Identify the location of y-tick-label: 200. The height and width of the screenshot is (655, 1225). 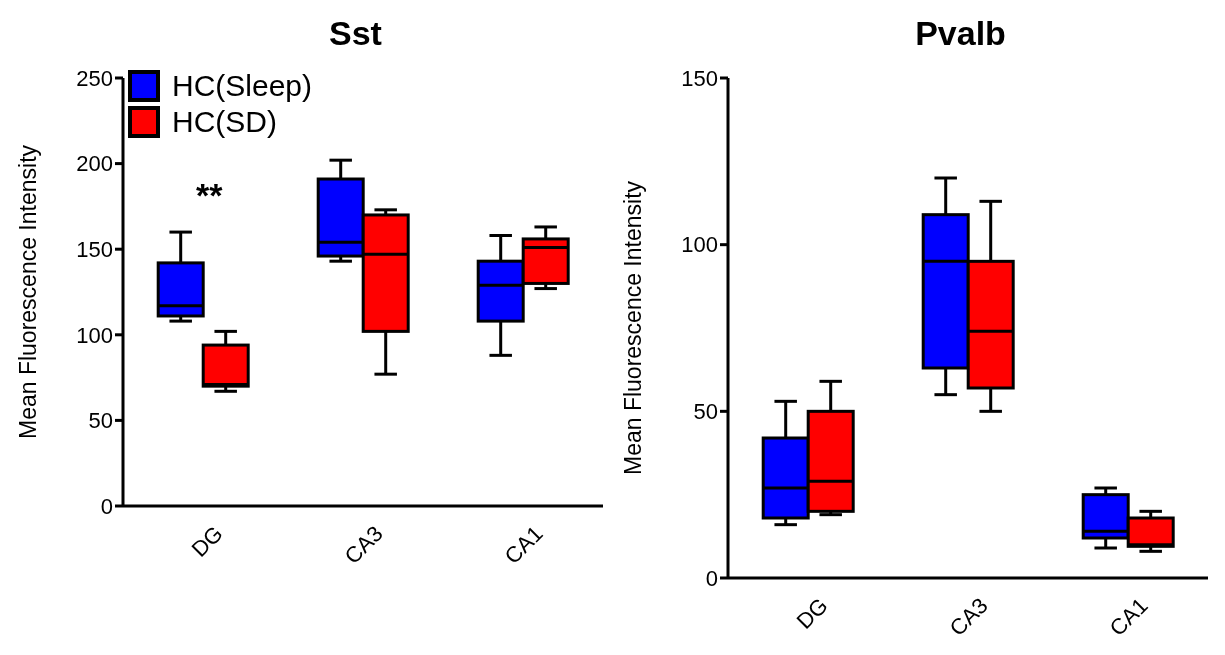
(94, 164).